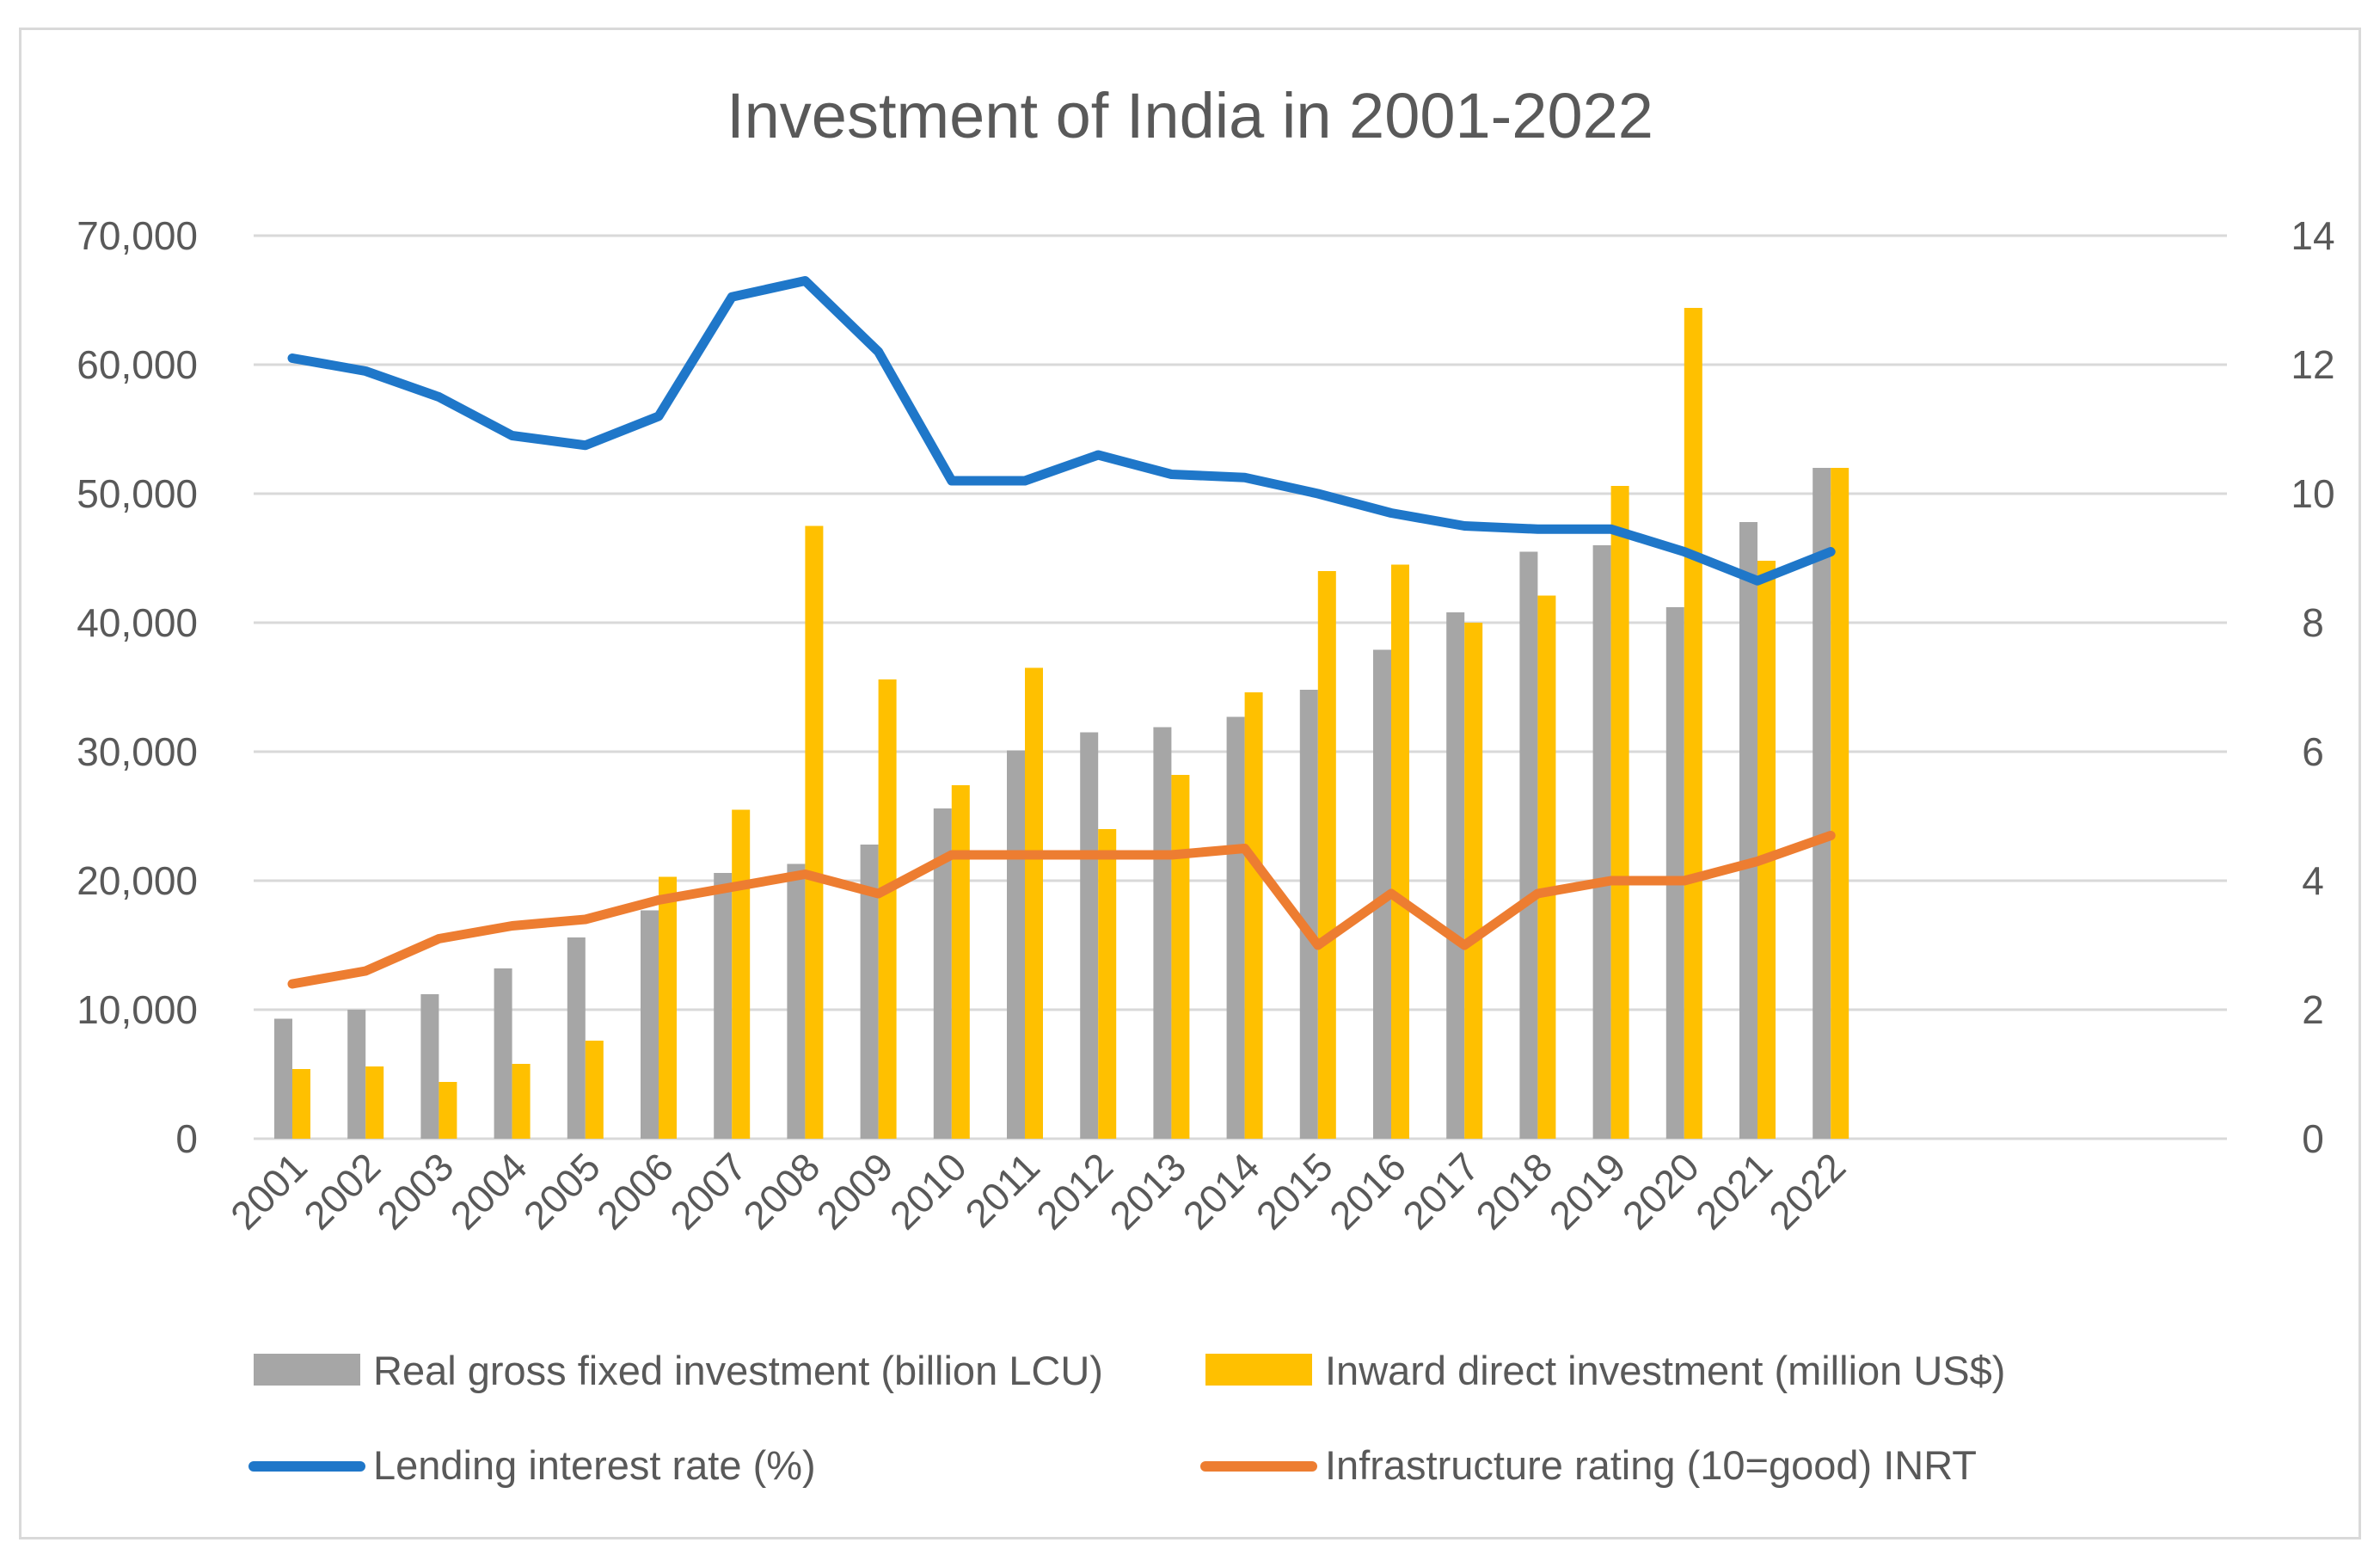  What do you see at coordinates (1661, 1191) in the screenshot?
I see `x-tick-label: 2020` at bounding box center [1661, 1191].